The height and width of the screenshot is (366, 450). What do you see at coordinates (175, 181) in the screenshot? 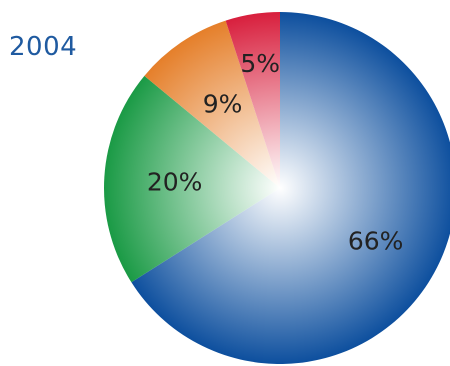
I see `pie-label-20: 20%` at bounding box center [175, 181].